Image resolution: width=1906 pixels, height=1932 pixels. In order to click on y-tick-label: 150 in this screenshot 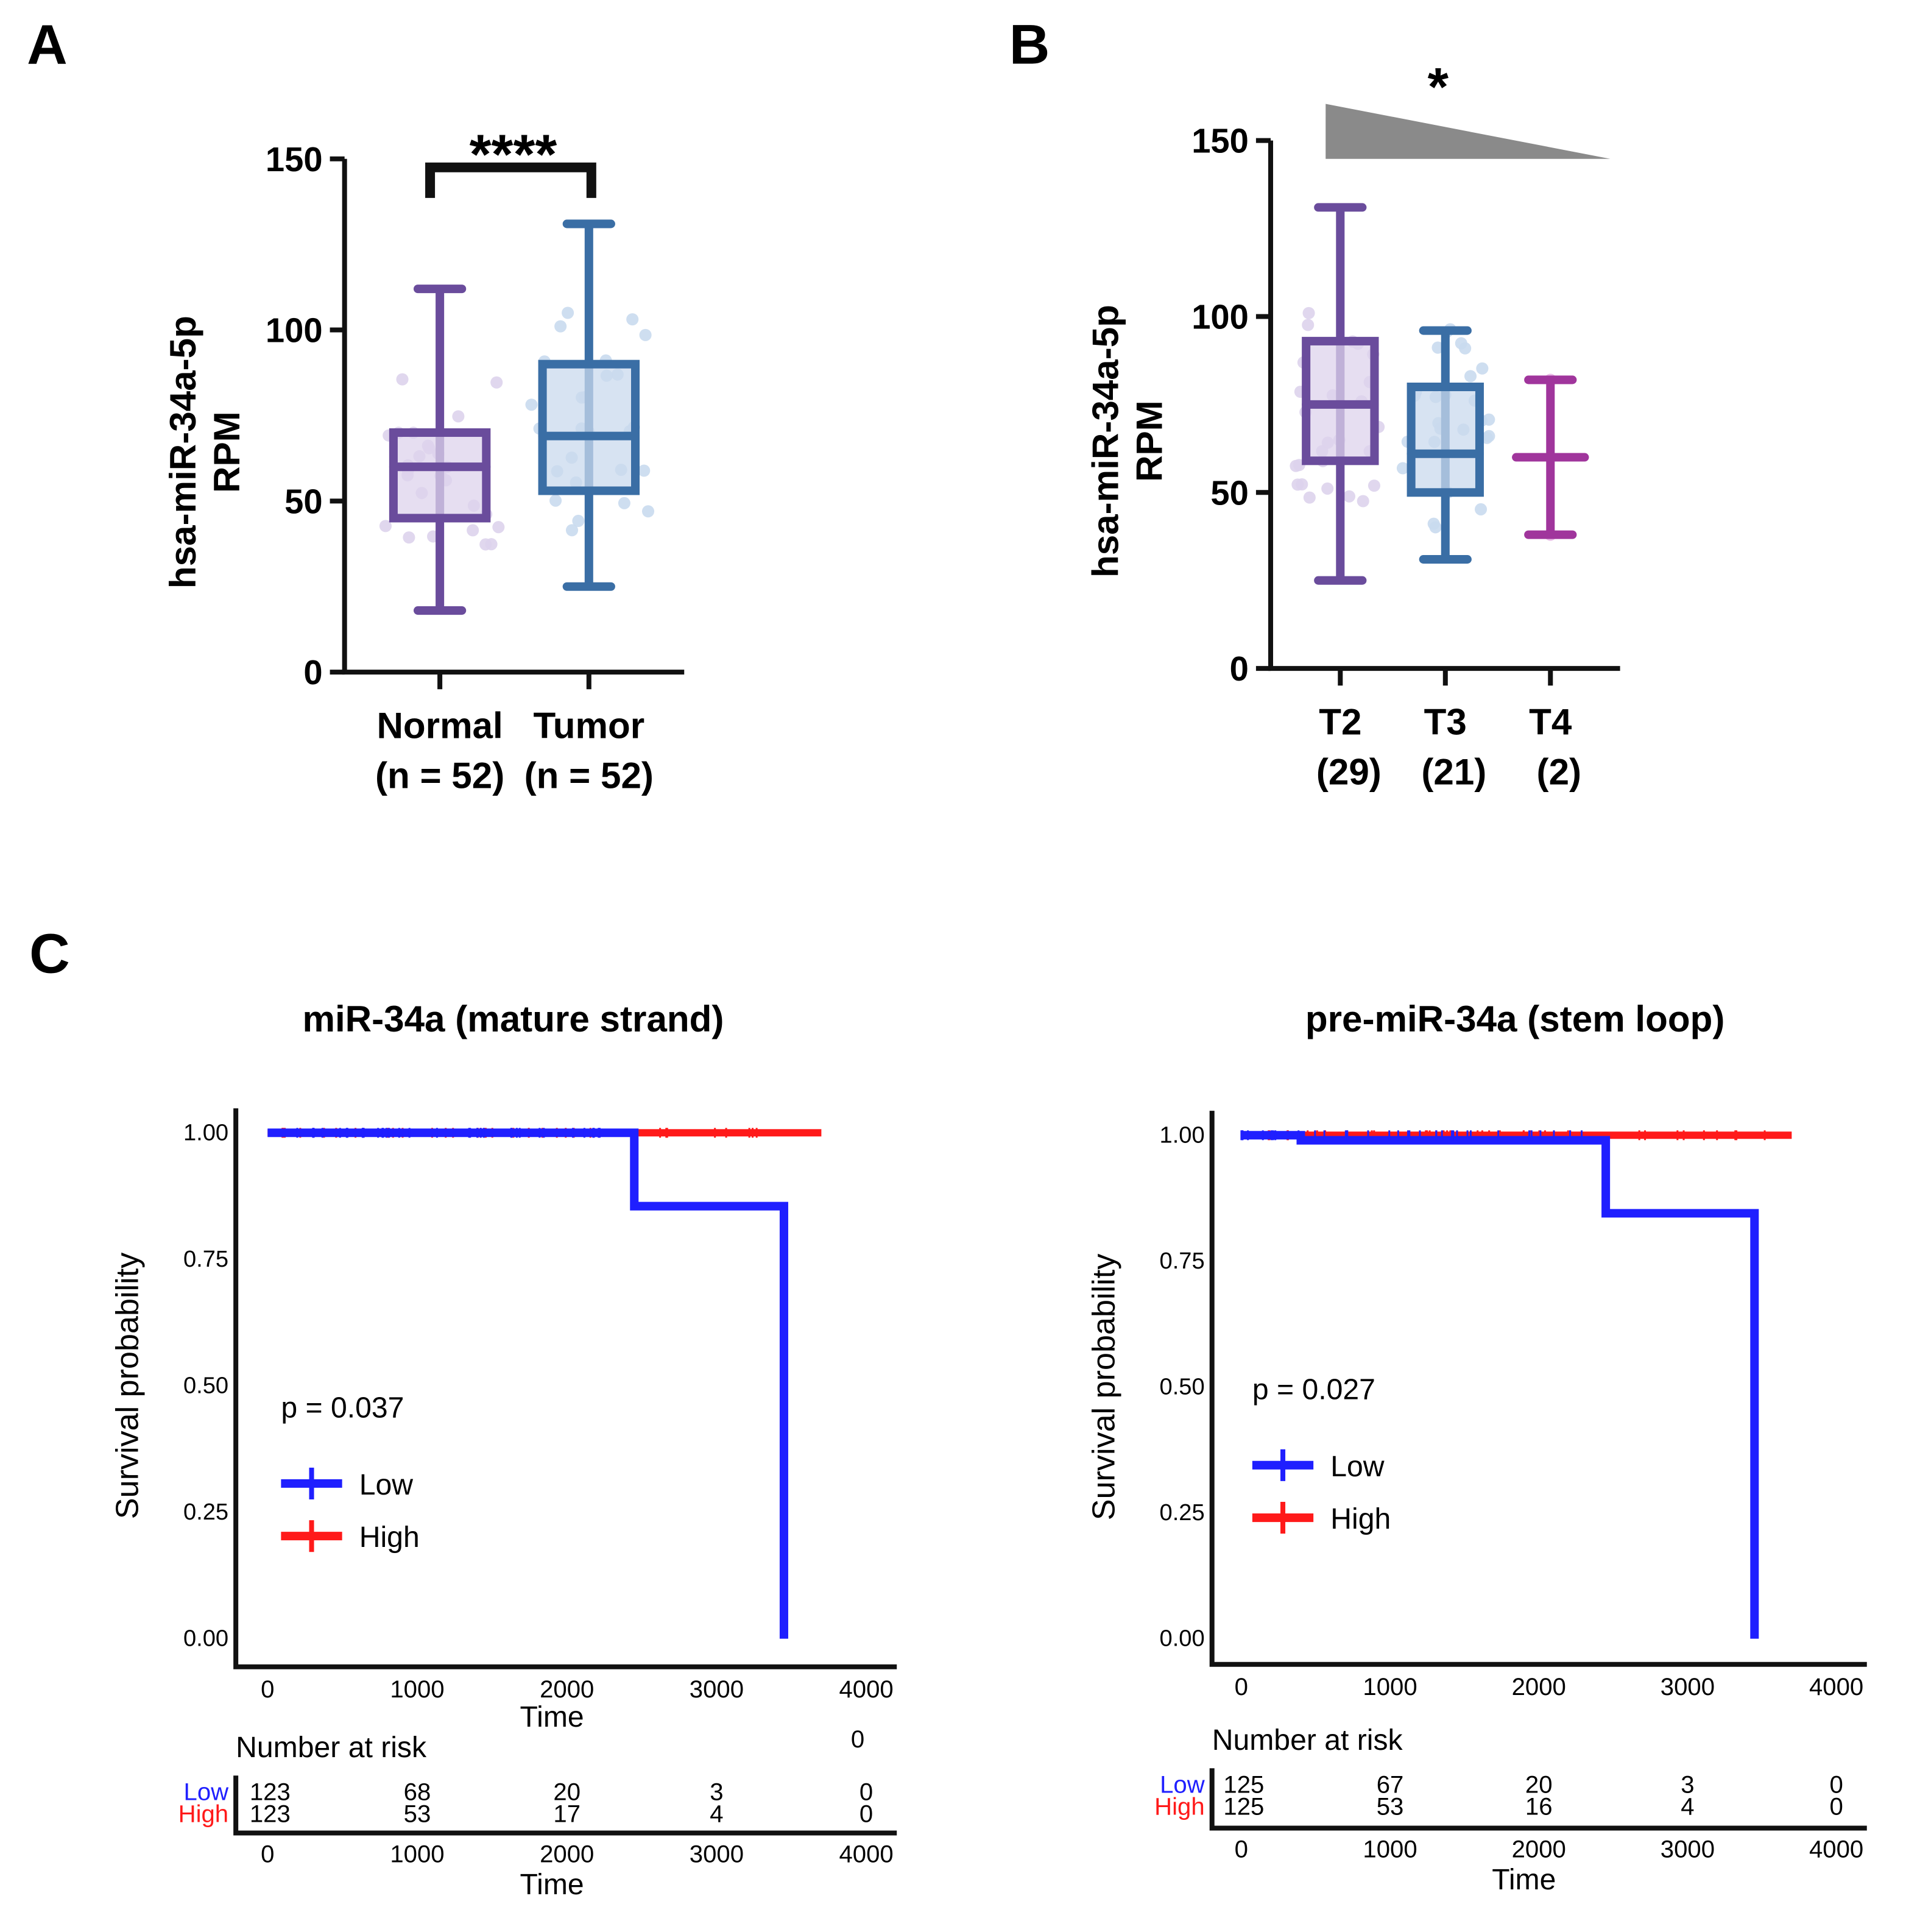, I will do `click(1220, 141)`.